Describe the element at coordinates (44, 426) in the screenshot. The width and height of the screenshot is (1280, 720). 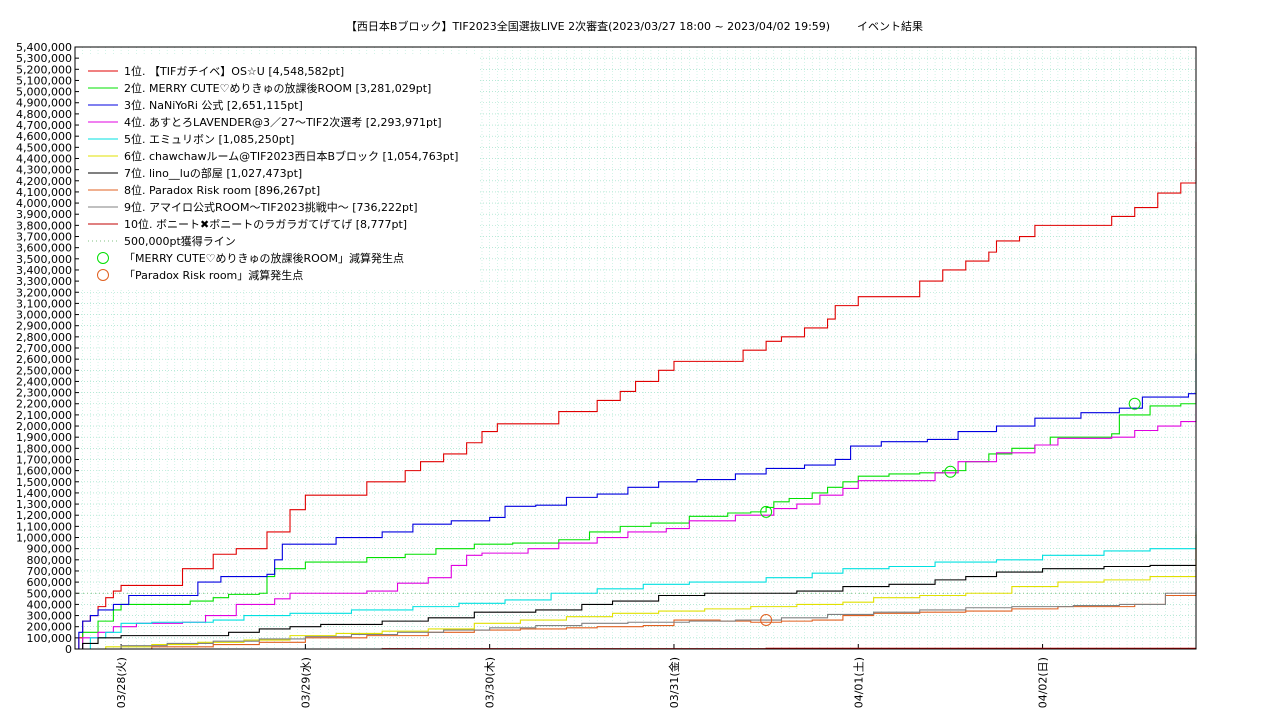
I see `y-tick-label: 2,000,000` at that location.